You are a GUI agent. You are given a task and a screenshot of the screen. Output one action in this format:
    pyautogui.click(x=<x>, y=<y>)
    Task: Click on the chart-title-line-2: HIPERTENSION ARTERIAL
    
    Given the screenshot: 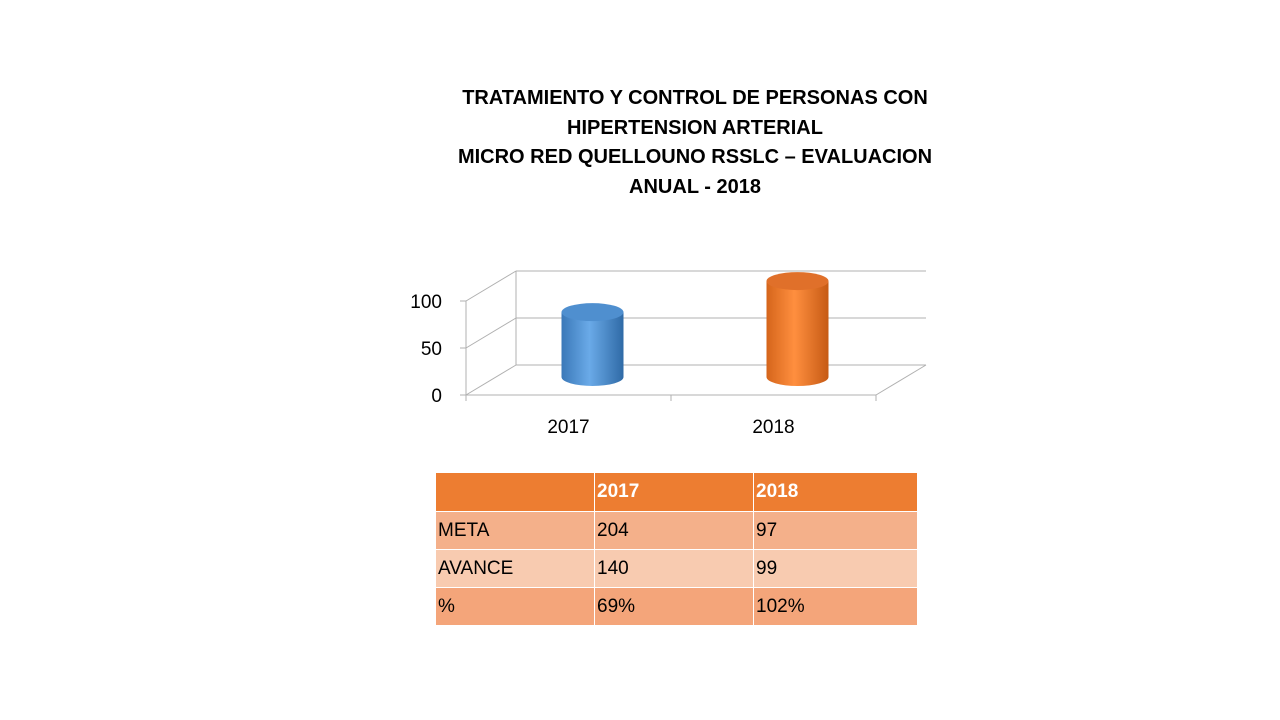 What is the action you would take?
    pyautogui.click(x=695, y=127)
    